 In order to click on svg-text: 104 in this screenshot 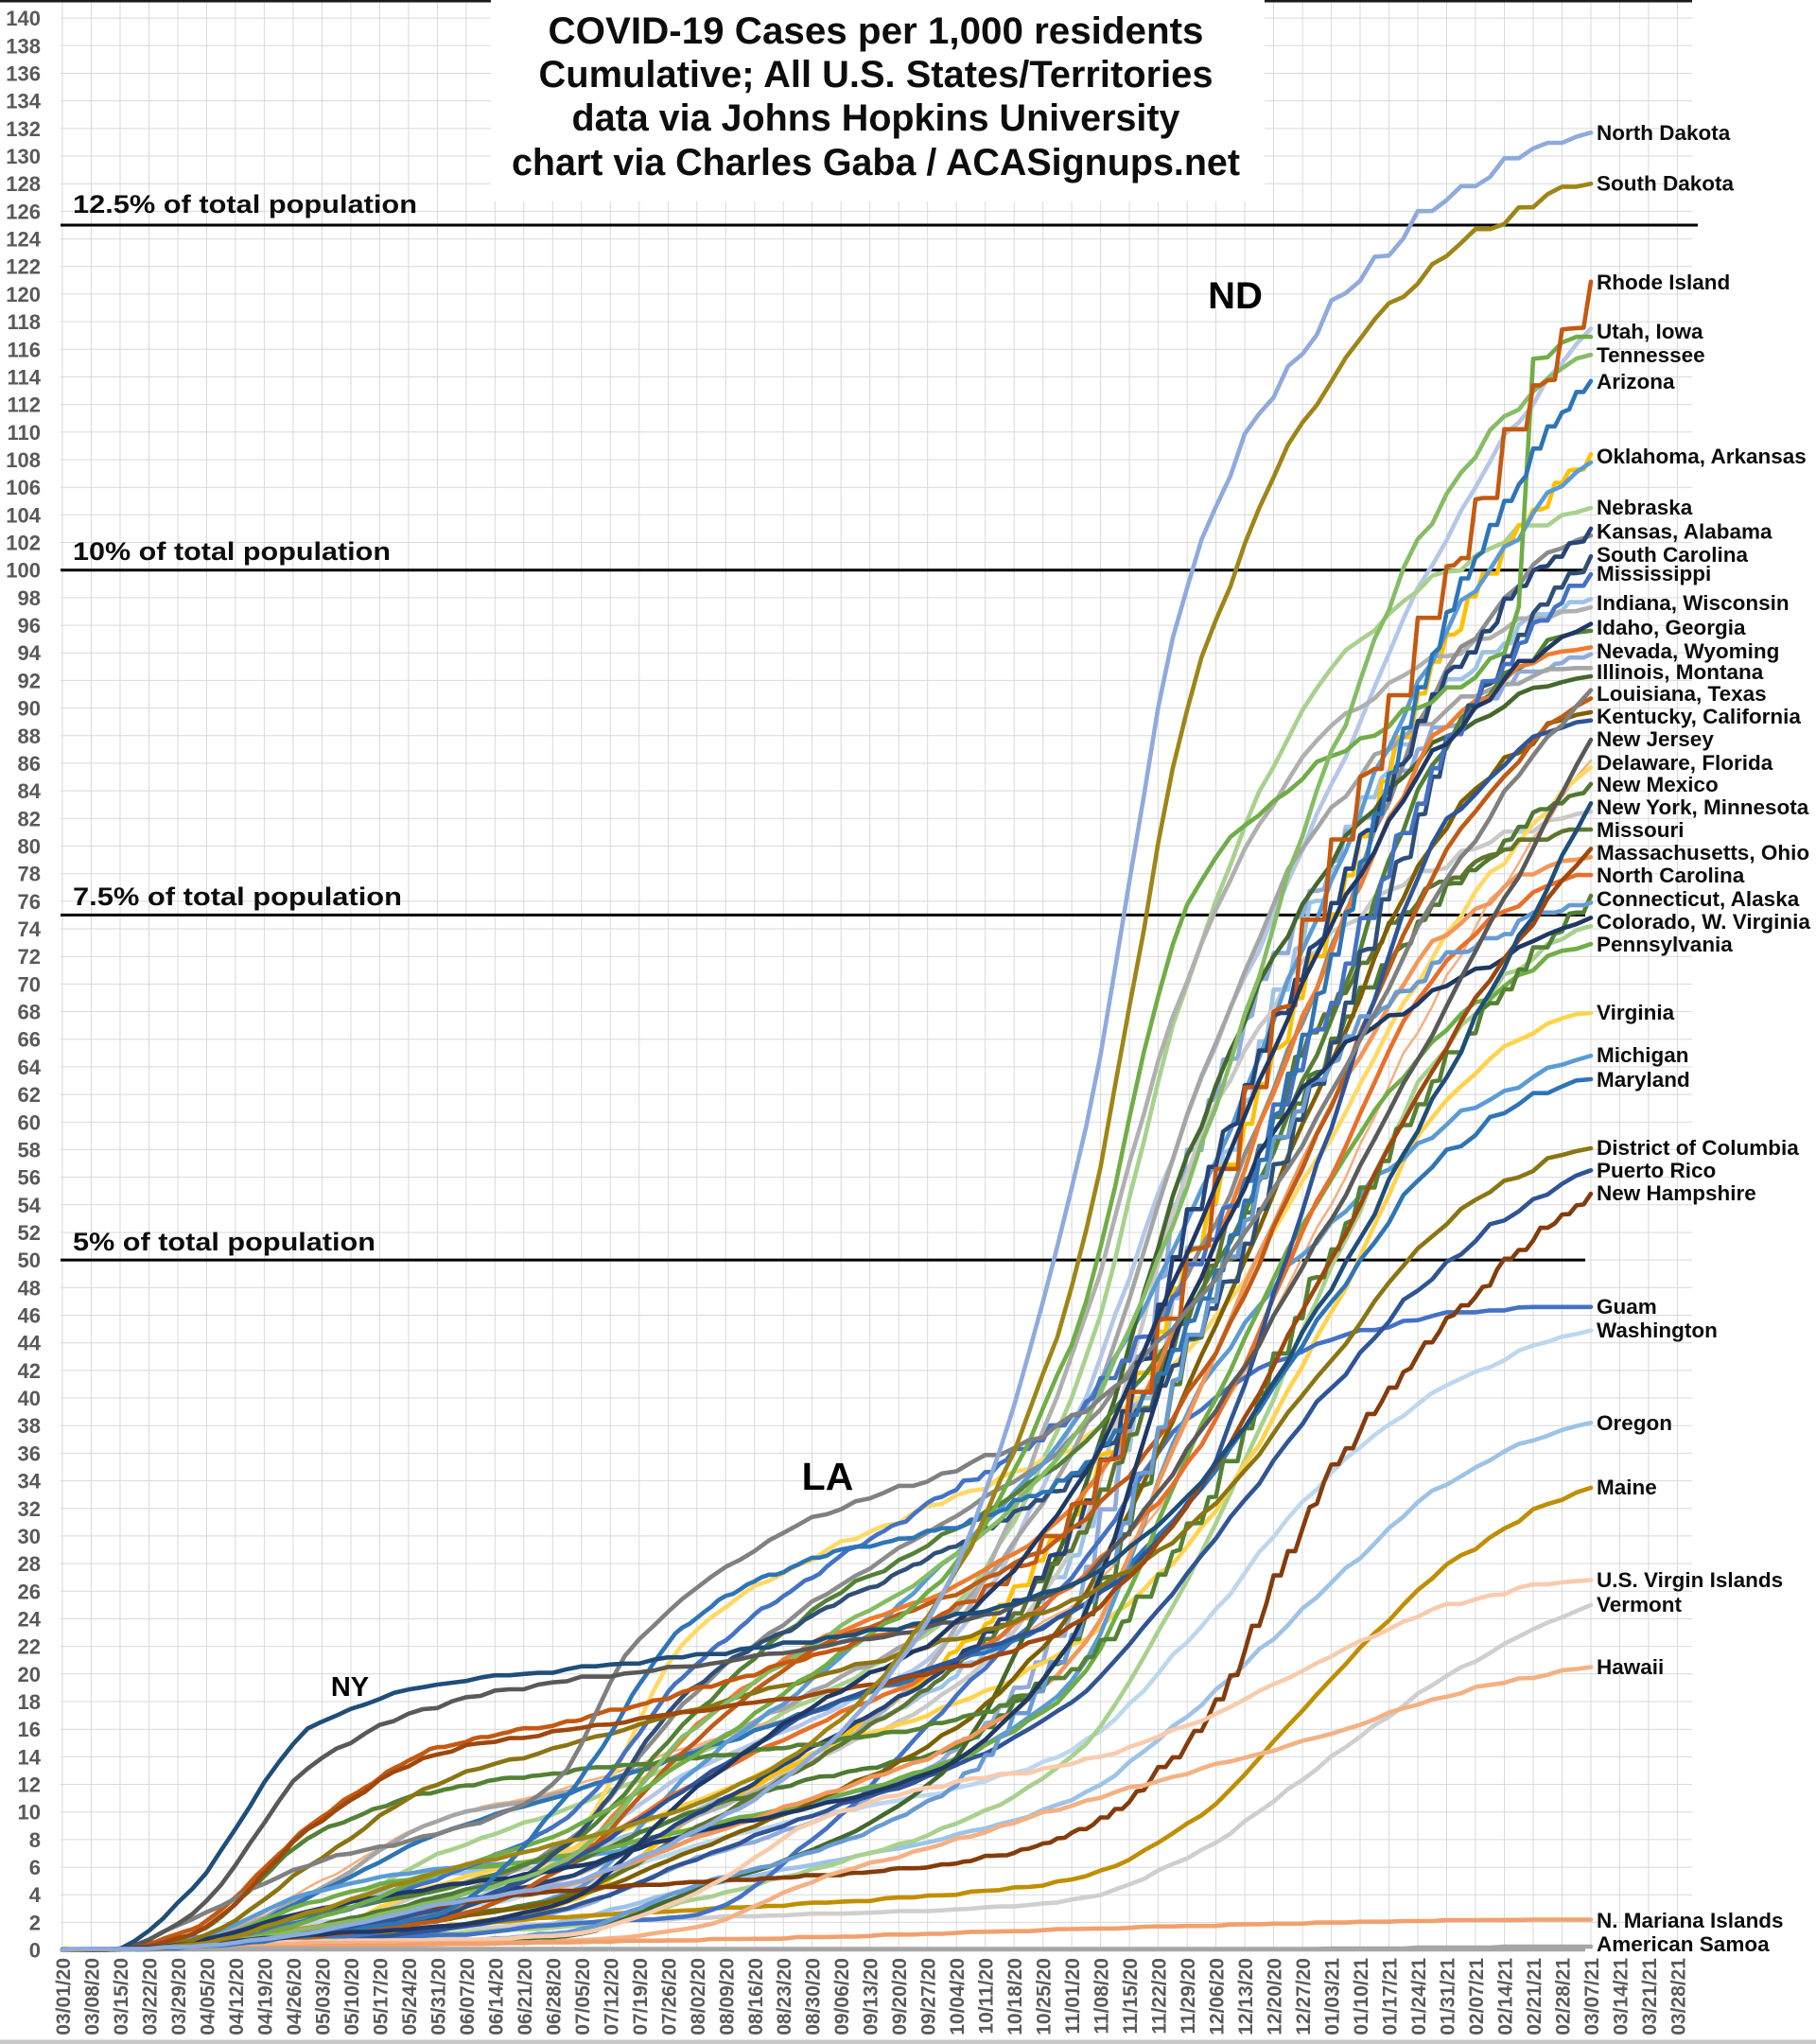, I will do `click(23, 515)`.